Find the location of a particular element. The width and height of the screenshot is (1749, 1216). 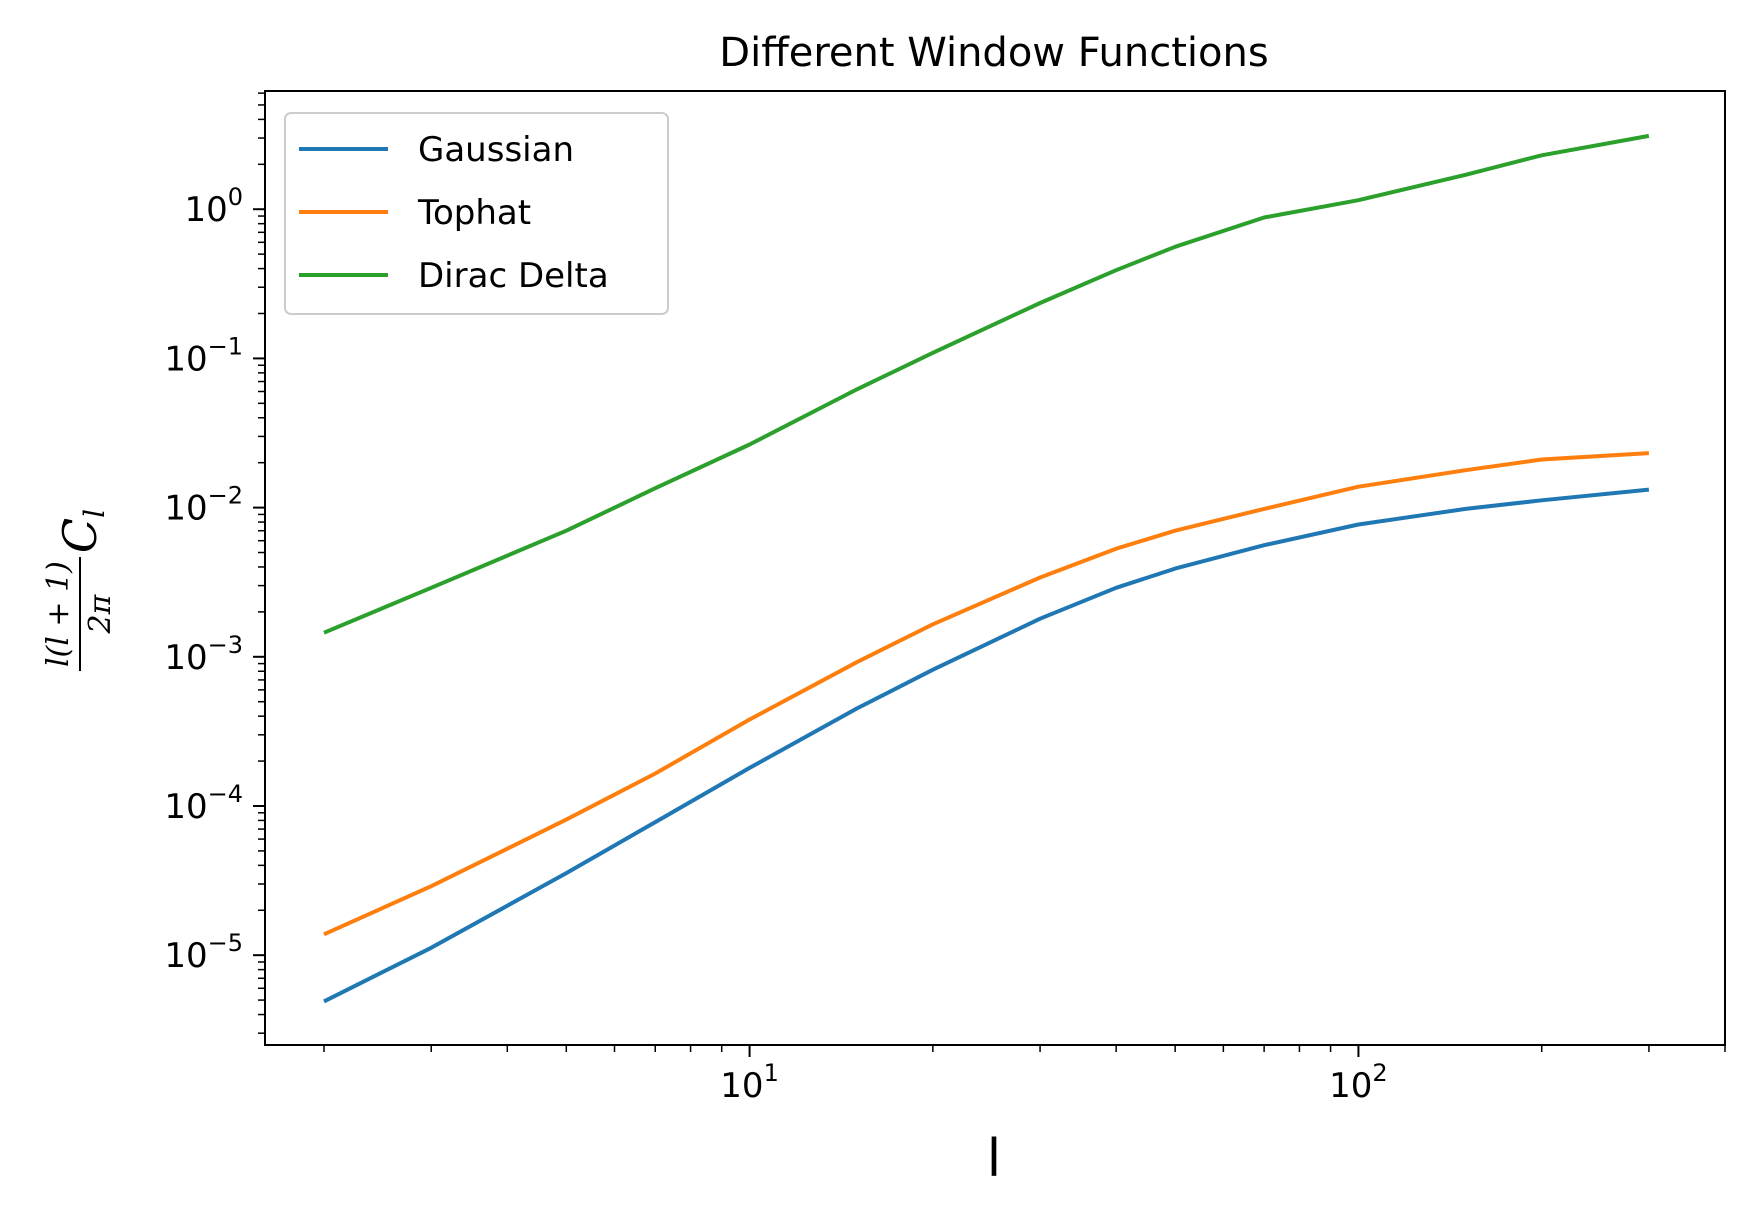

legend-box is located at coordinates (476, 213).